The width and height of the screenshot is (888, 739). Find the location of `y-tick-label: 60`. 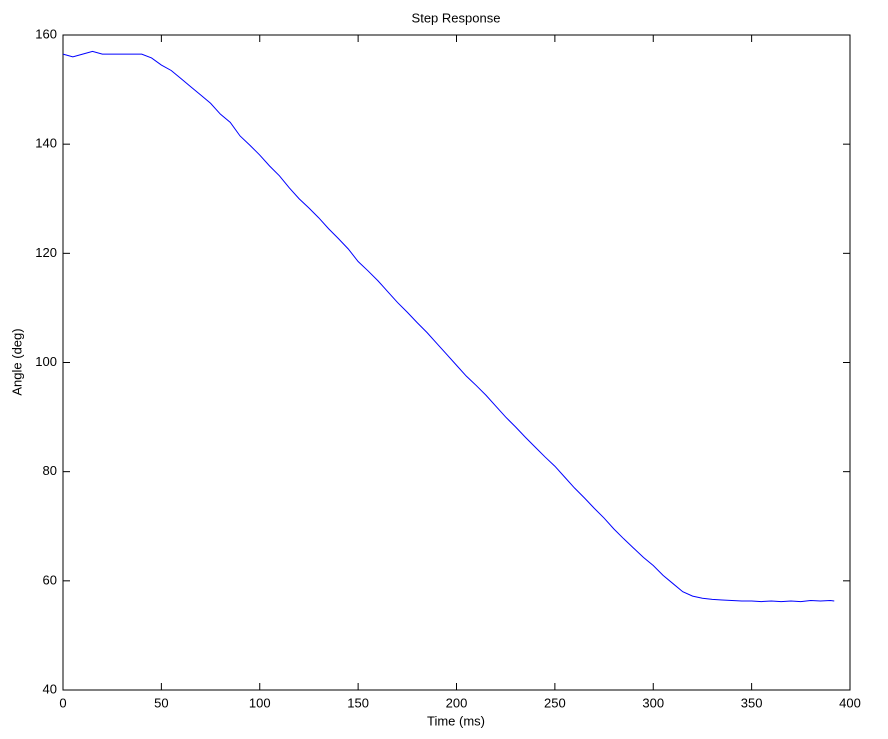

y-tick-label: 60 is located at coordinates (50, 579).